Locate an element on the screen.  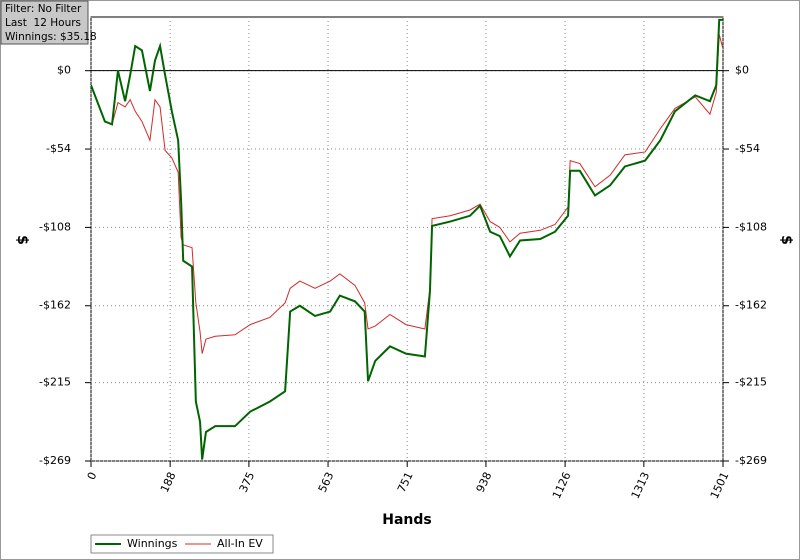
info-box is located at coordinates (44, 22).